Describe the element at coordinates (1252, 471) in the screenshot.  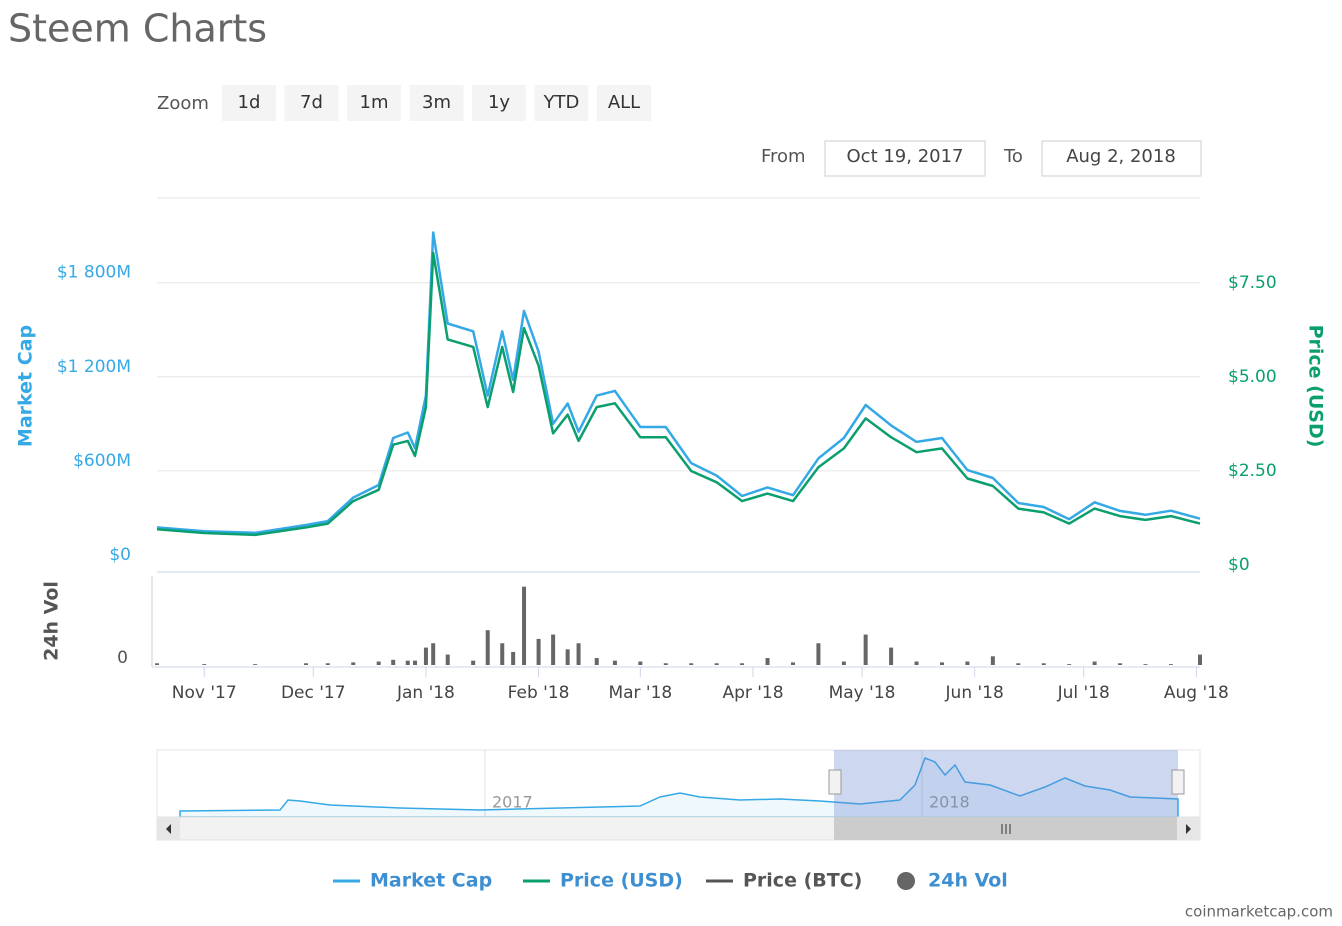
I see `y2-tick-label: $2.50` at that location.